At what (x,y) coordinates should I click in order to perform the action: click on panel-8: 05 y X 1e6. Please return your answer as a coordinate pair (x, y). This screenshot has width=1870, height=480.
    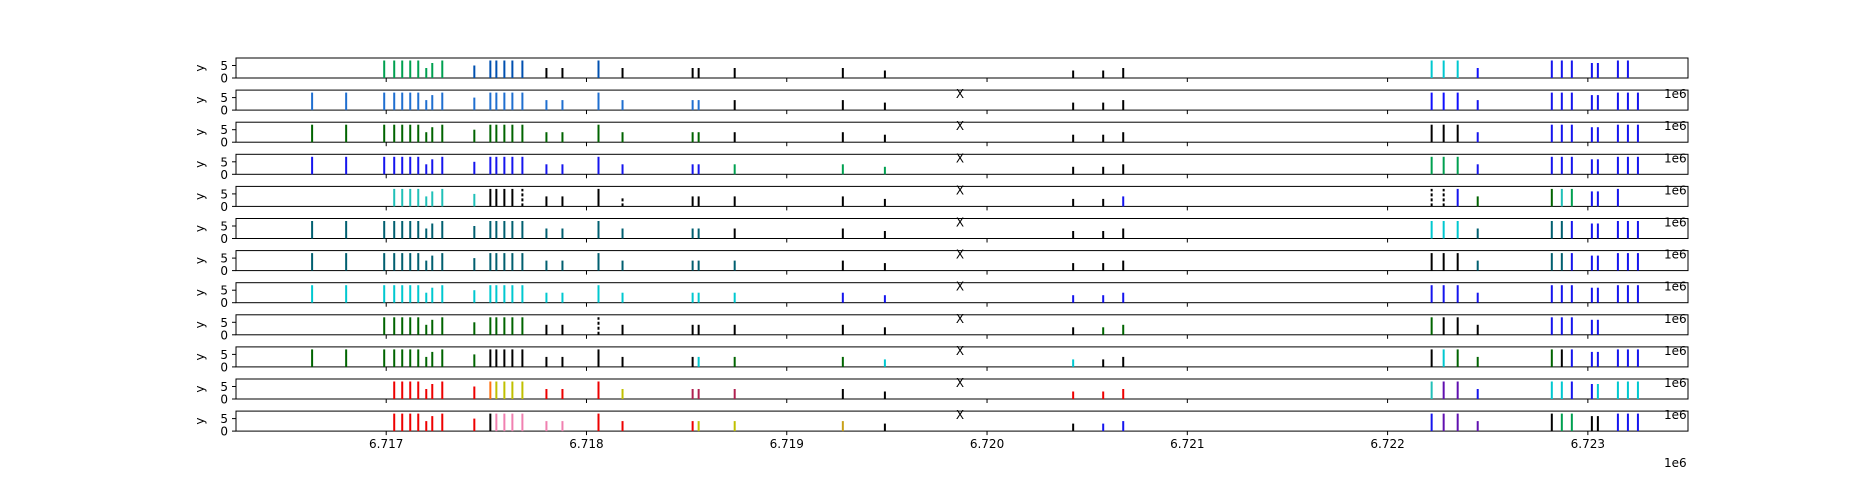
    Looking at the image, I should click on (941, 295).